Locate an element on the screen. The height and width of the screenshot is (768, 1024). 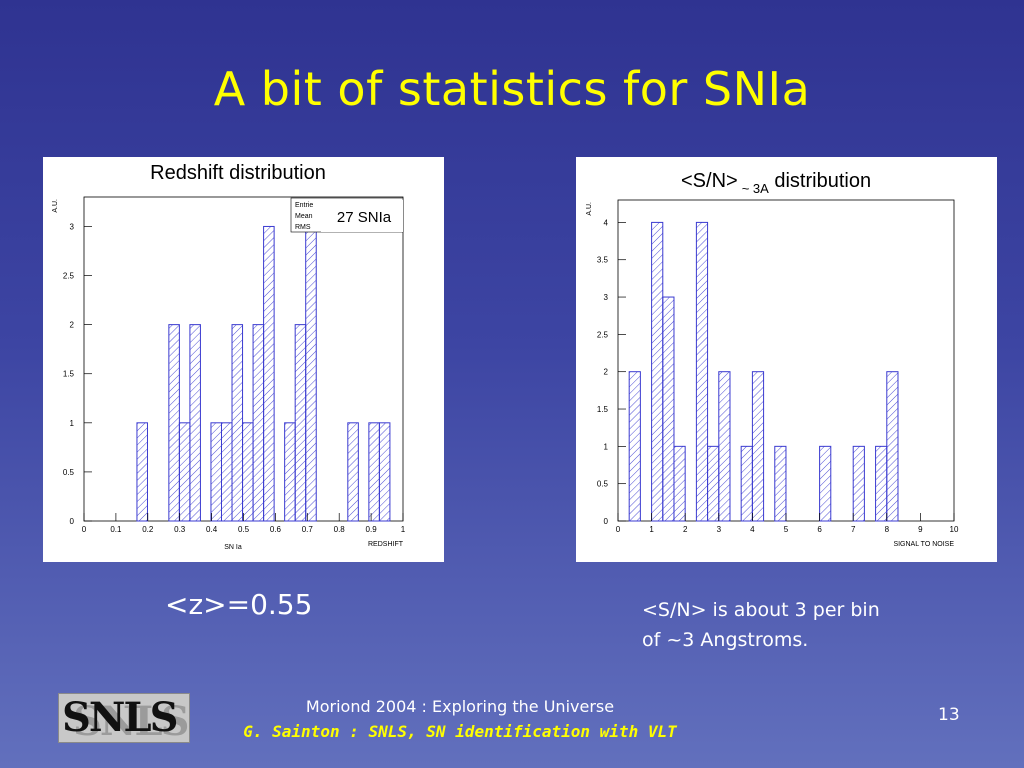
y-tick-label: 4 is located at coordinates (606, 222).